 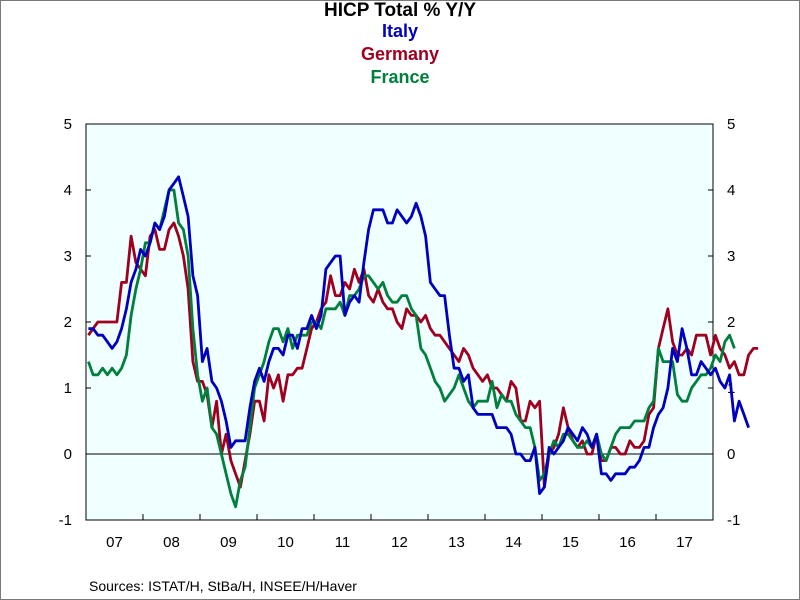 What do you see at coordinates (68, 124) in the screenshot?
I see `y-tick-label-left: 5` at bounding box center [68, 124].